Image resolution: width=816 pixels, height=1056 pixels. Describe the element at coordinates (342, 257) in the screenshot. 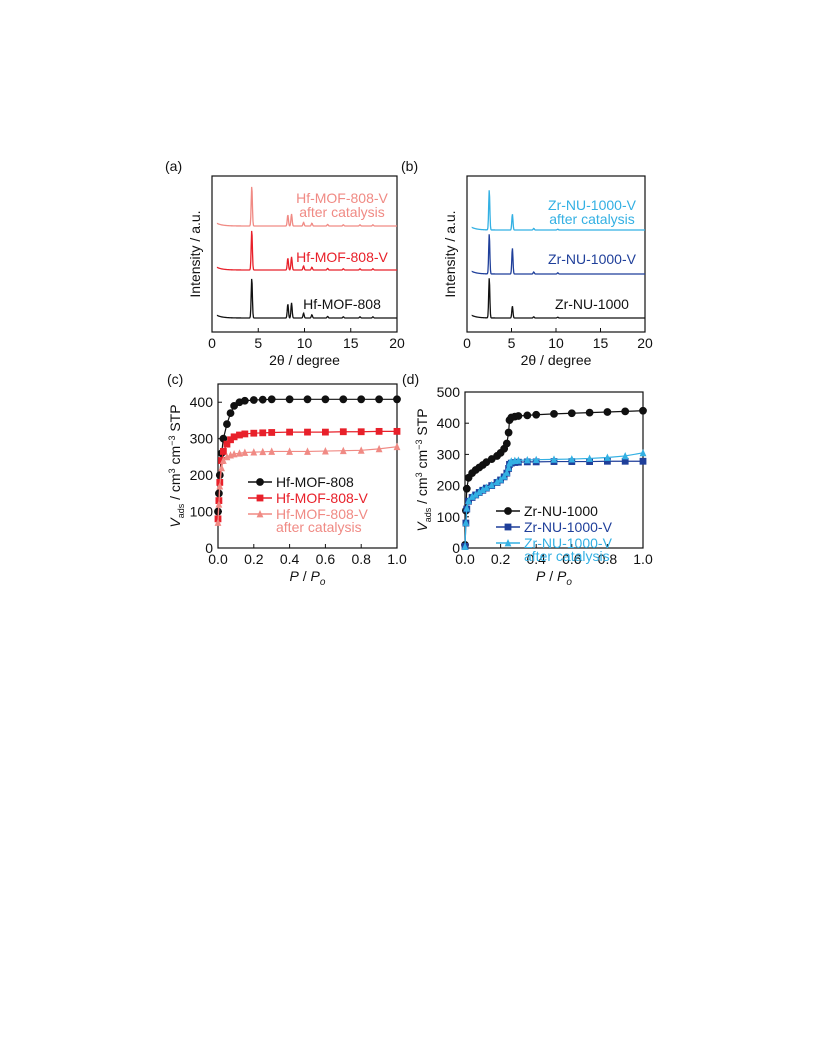

I see `series-a-1-label: Hf-MOF-808-V` at that location.